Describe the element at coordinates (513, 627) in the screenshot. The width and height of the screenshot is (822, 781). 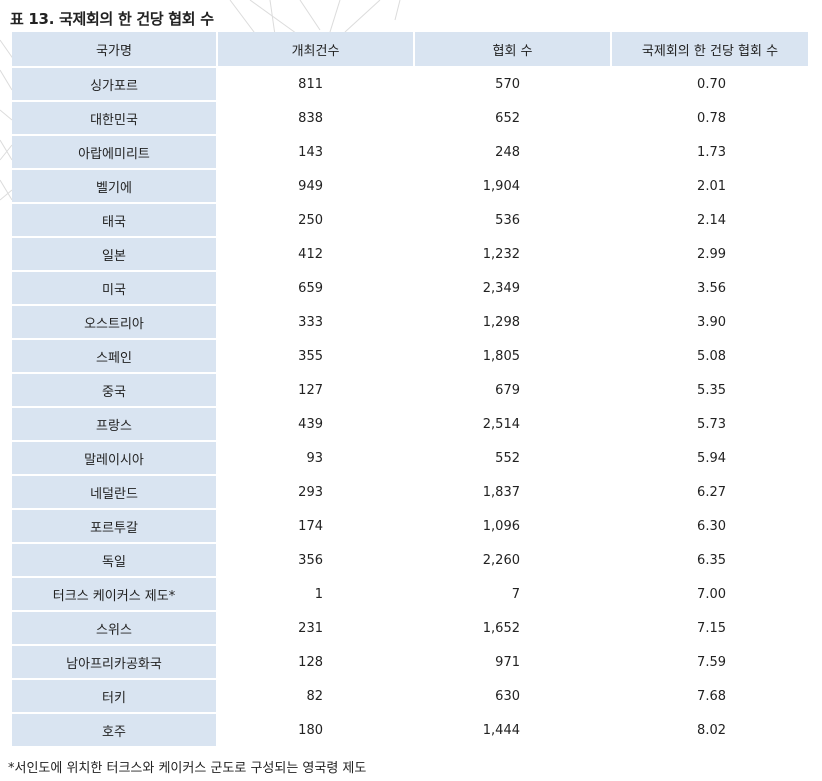
I see `cell-associations: 1,652` at that location.